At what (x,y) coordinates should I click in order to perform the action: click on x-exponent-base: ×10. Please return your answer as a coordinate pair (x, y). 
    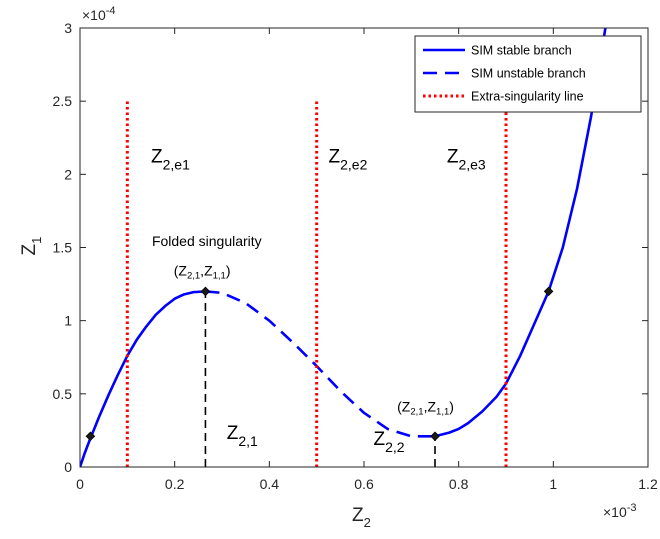
    Looking at the image, I should click on (615, 512).